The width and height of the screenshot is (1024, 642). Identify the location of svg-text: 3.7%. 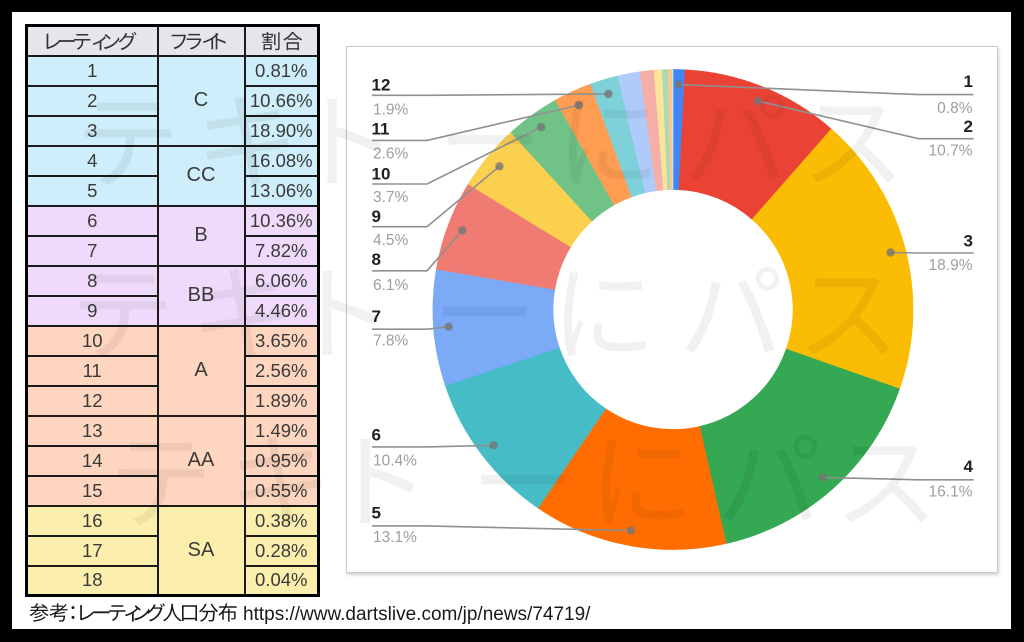
(391, 197).